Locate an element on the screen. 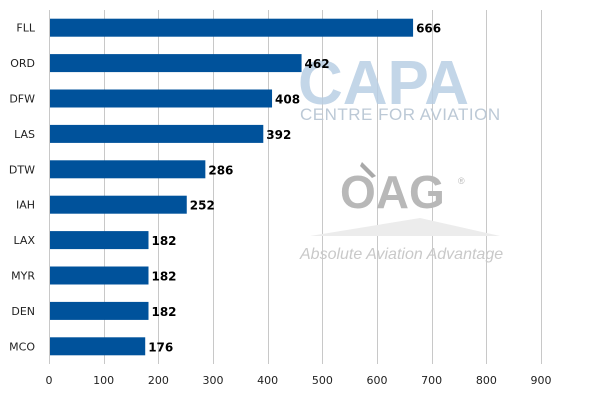 Image resolution: width=600 pixels, height=400 pixels. bar-ord is located at coordinates (175, 63).